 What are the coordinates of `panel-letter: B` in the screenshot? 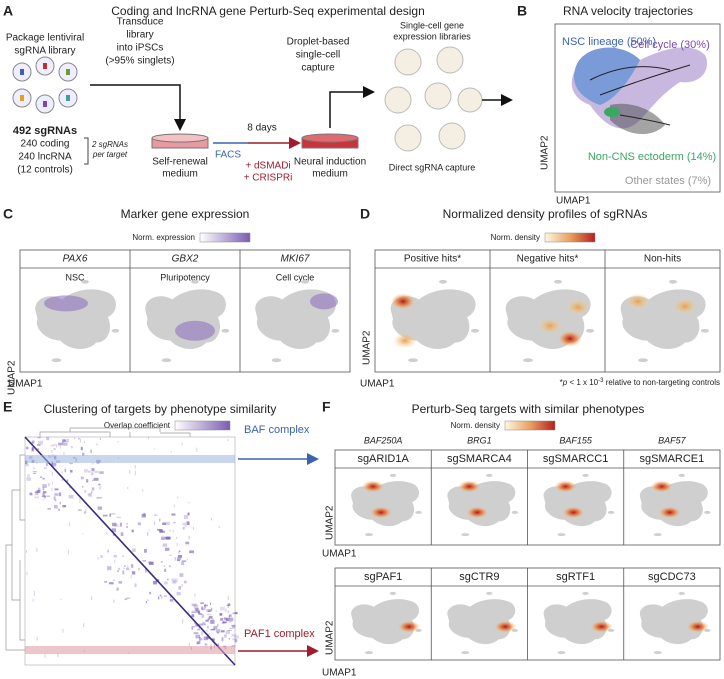 It's located at (522, 11).